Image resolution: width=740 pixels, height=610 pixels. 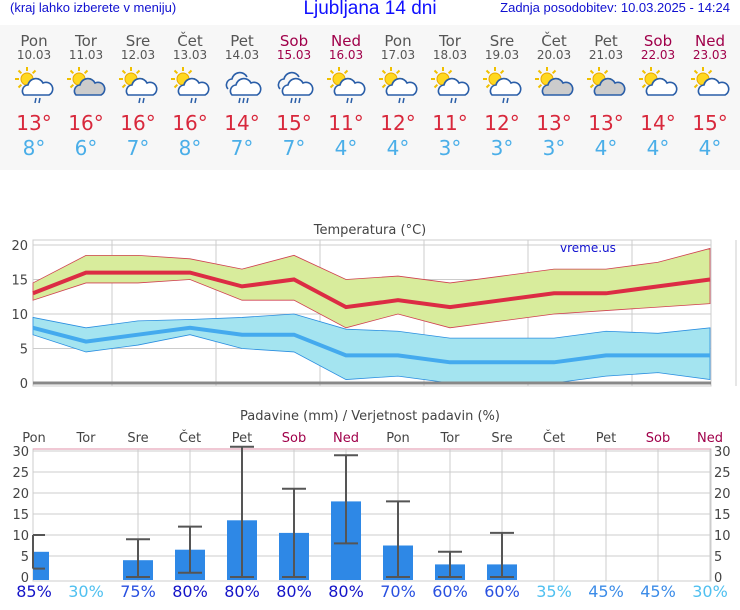 I want to click on y-tick-label-right: 0, so click(x=718, y=578).